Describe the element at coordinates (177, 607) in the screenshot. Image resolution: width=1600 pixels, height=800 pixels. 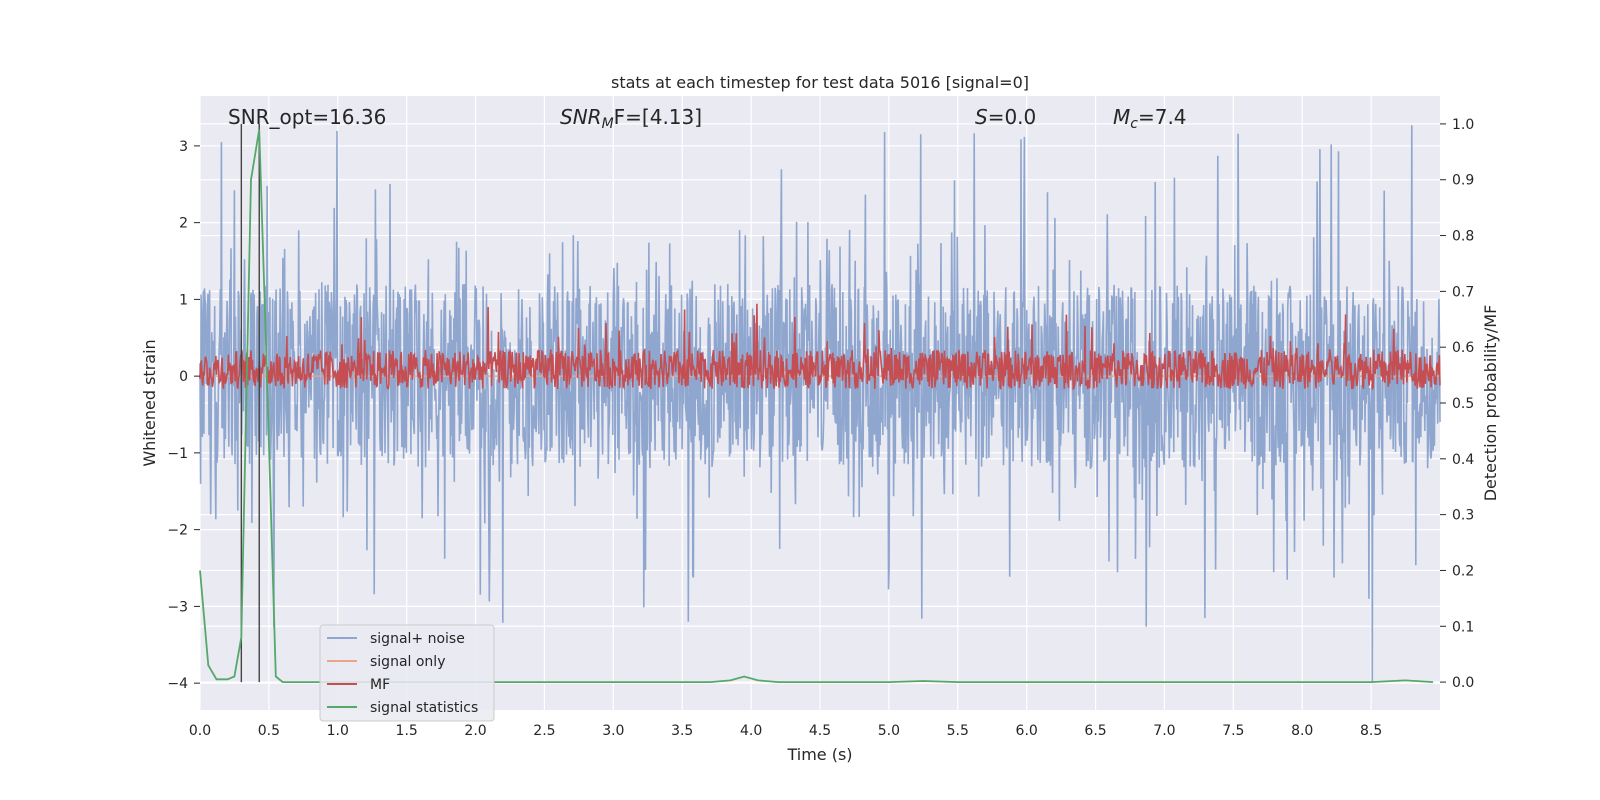
I see `y-tick-label: −3` at that location.